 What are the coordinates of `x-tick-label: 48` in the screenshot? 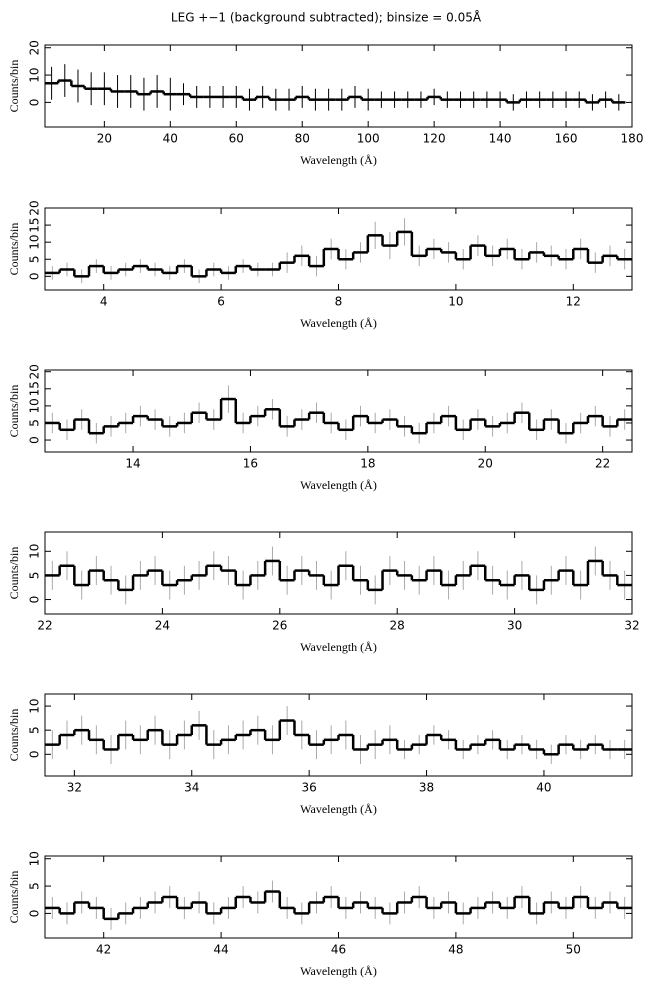 It's located at (455, 950).